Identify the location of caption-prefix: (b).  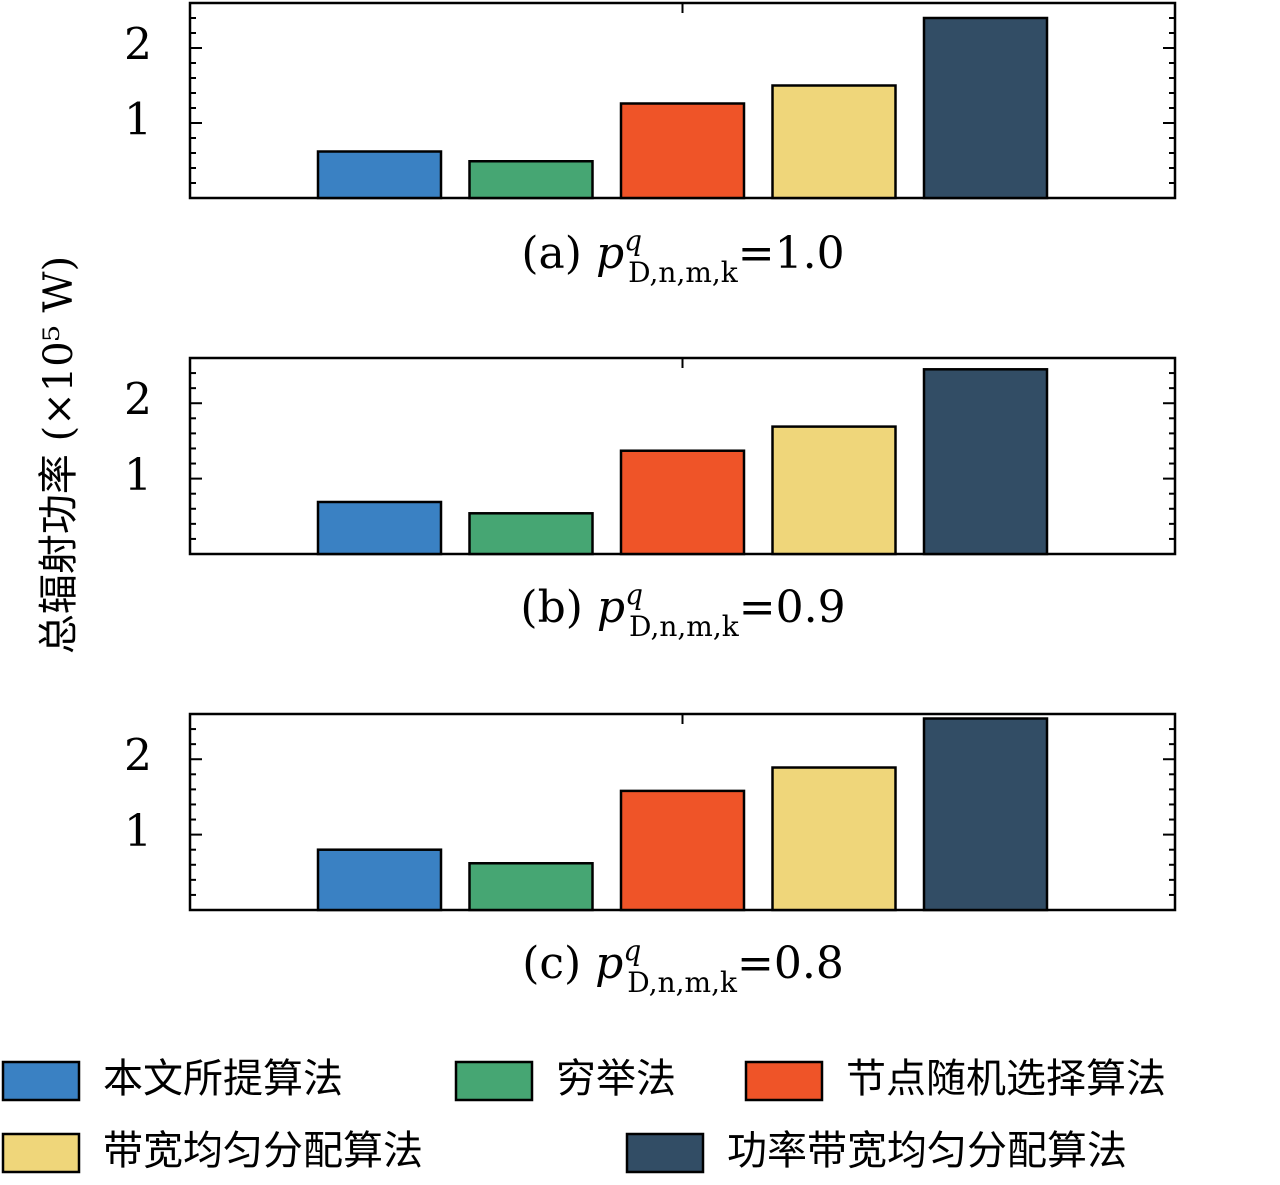
(558, 607).